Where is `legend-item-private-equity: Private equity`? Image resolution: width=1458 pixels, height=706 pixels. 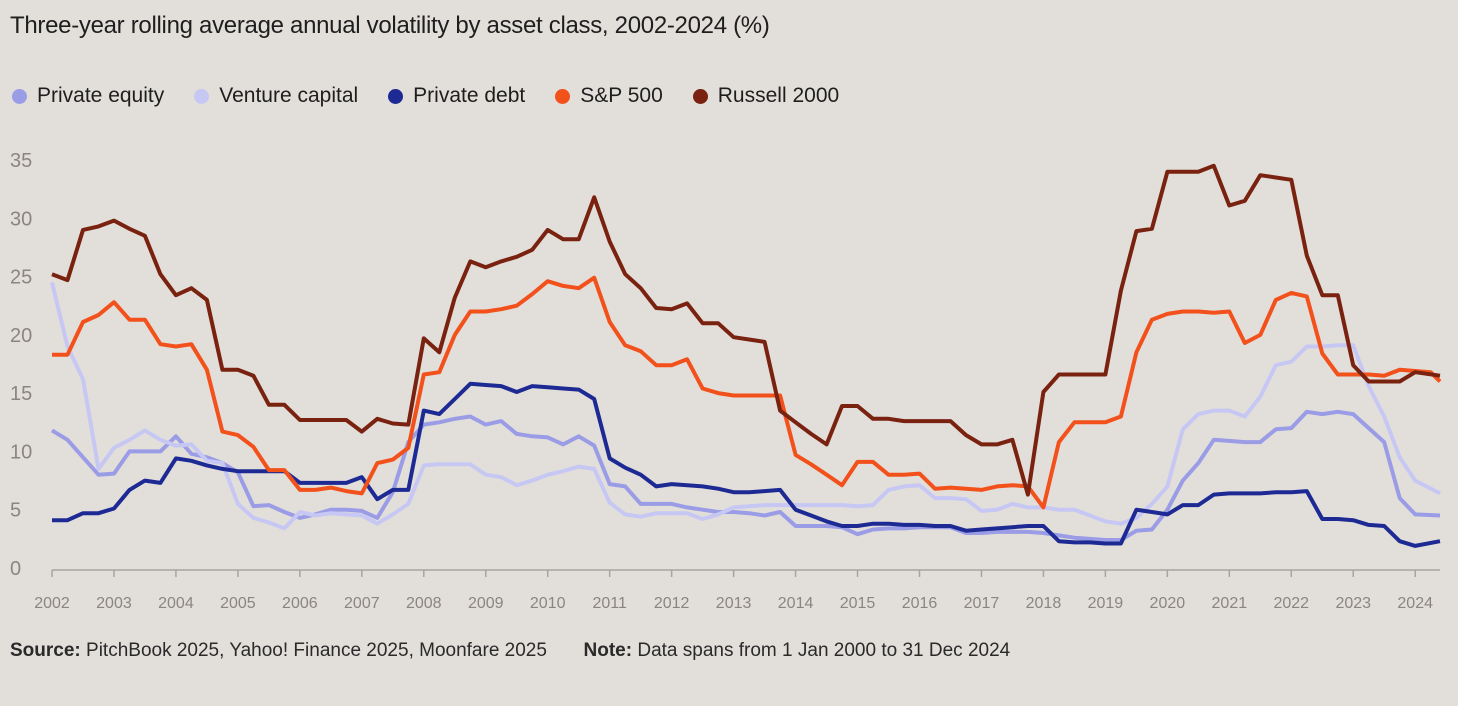
legend-item-private-equity: Private equity is located at coordinates (88, 96).